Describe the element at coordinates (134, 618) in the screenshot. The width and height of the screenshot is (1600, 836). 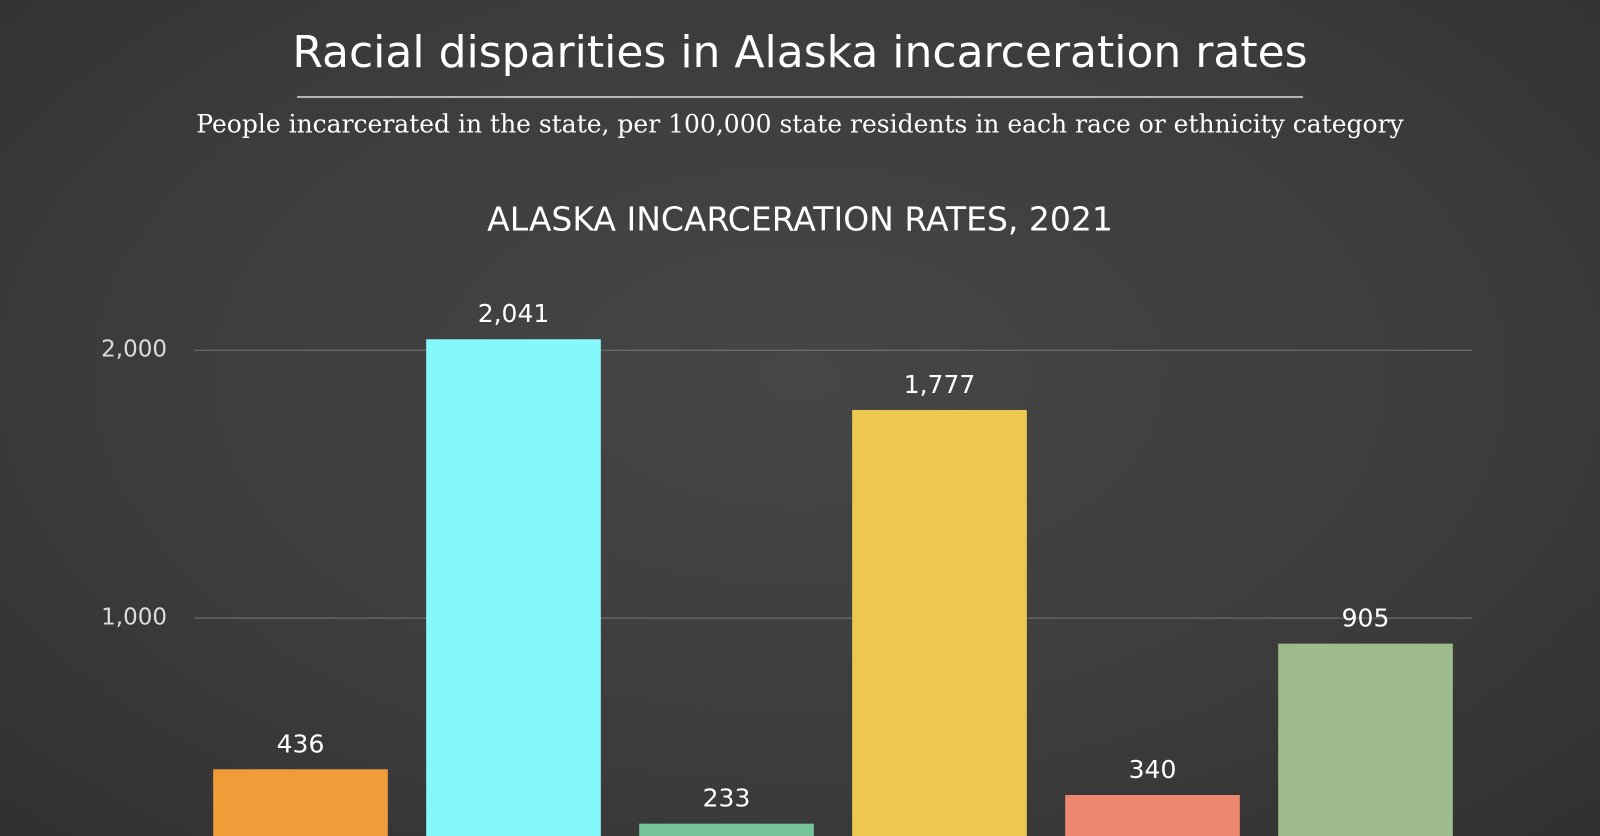
I see `y-tick-label: 1,000` at that location.